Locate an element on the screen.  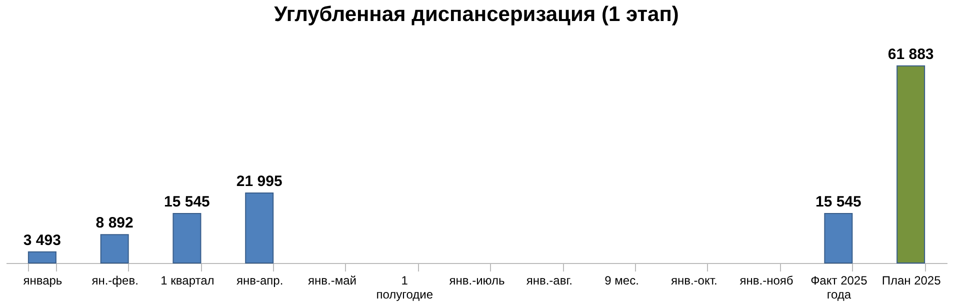
x-tick-label: План 2025 is located at coordinates (912, 281).